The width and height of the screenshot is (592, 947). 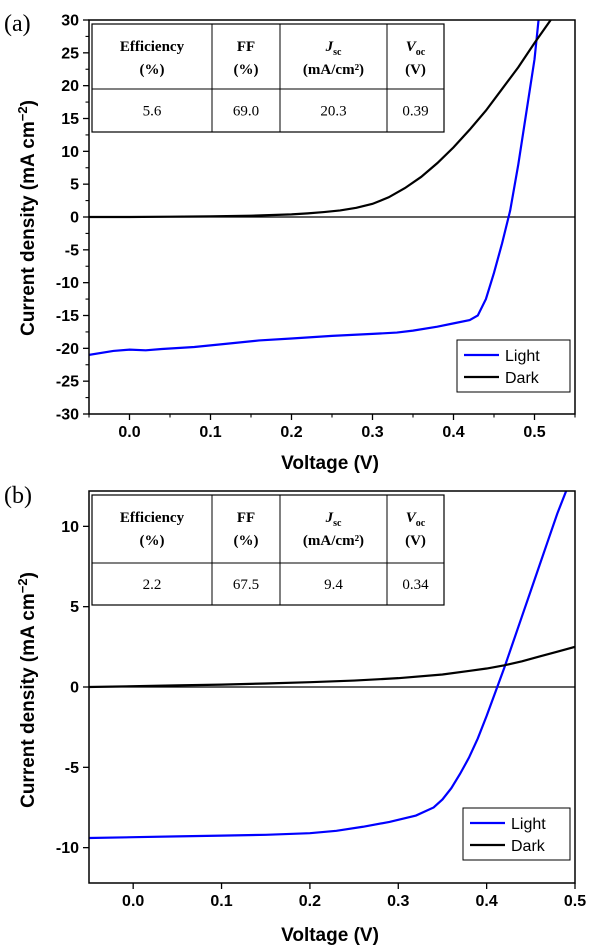 What do you see at coordinates (67, 415) in the screenshot?
I see `y-tick-label: -30` at bounding box center [67, 415].